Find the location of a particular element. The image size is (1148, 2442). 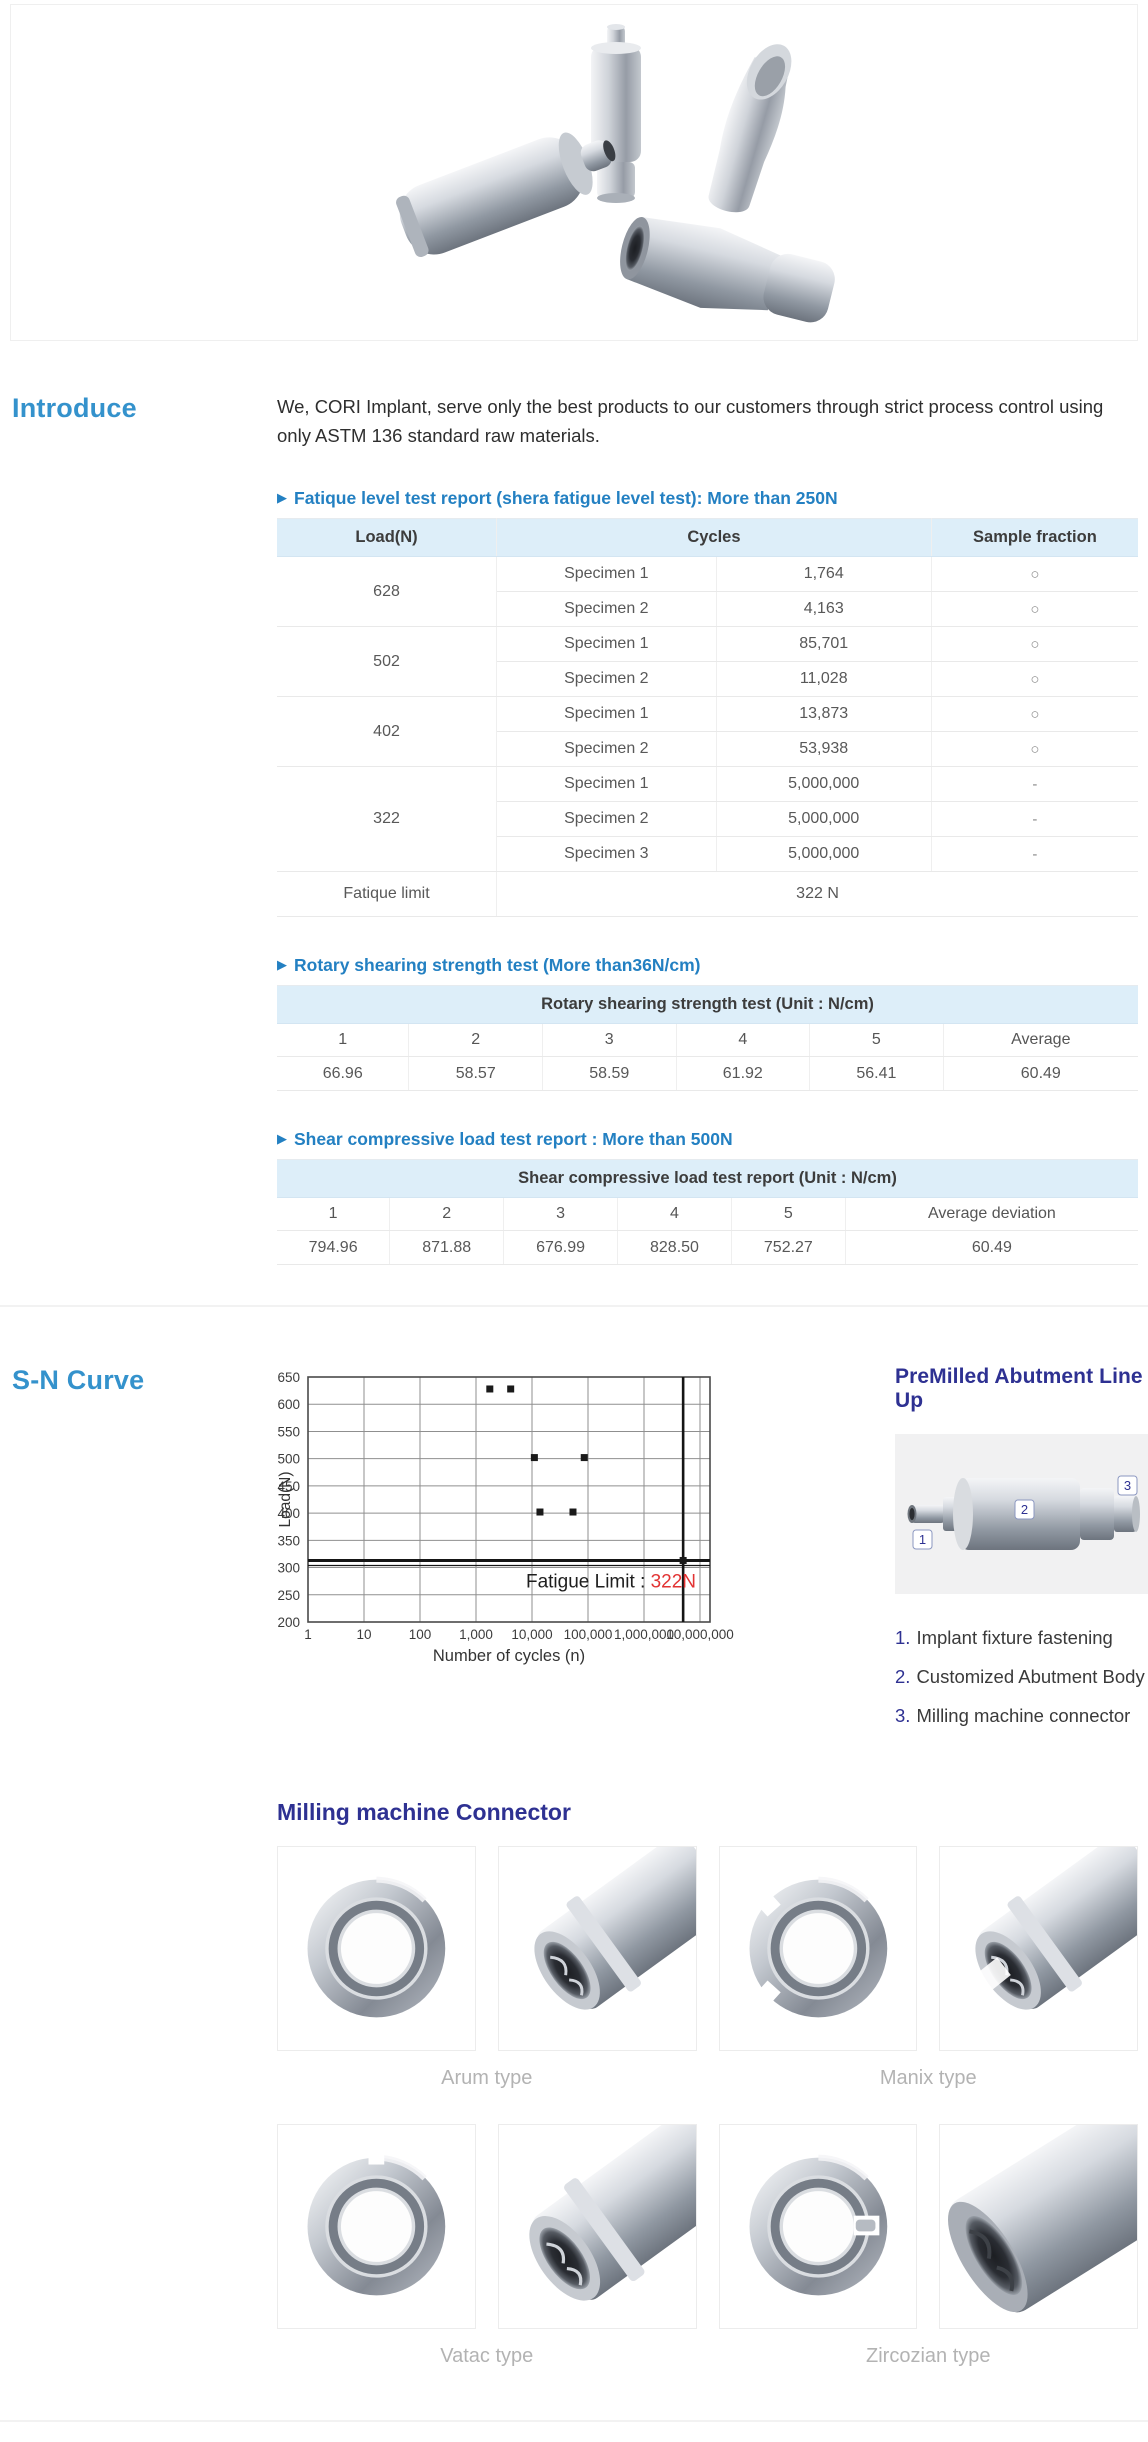

svg-text: 10,000 is located at coordinates (531, 1634).